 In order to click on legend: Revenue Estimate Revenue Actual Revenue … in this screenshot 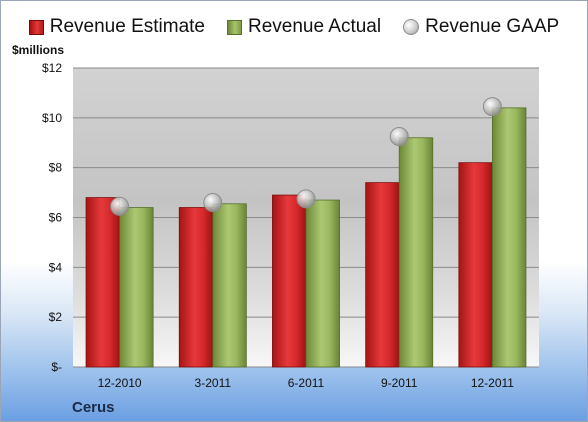, I will do `click(294, 27)`.